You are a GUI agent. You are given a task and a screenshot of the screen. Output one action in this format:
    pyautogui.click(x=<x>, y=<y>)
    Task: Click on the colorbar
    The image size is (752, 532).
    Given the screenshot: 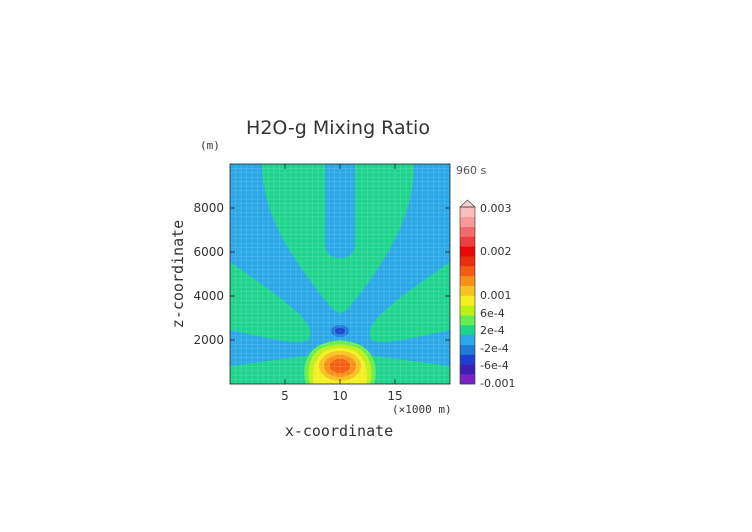 What is the action you would take?
    pyautogui.click(x=467, y=292)
    